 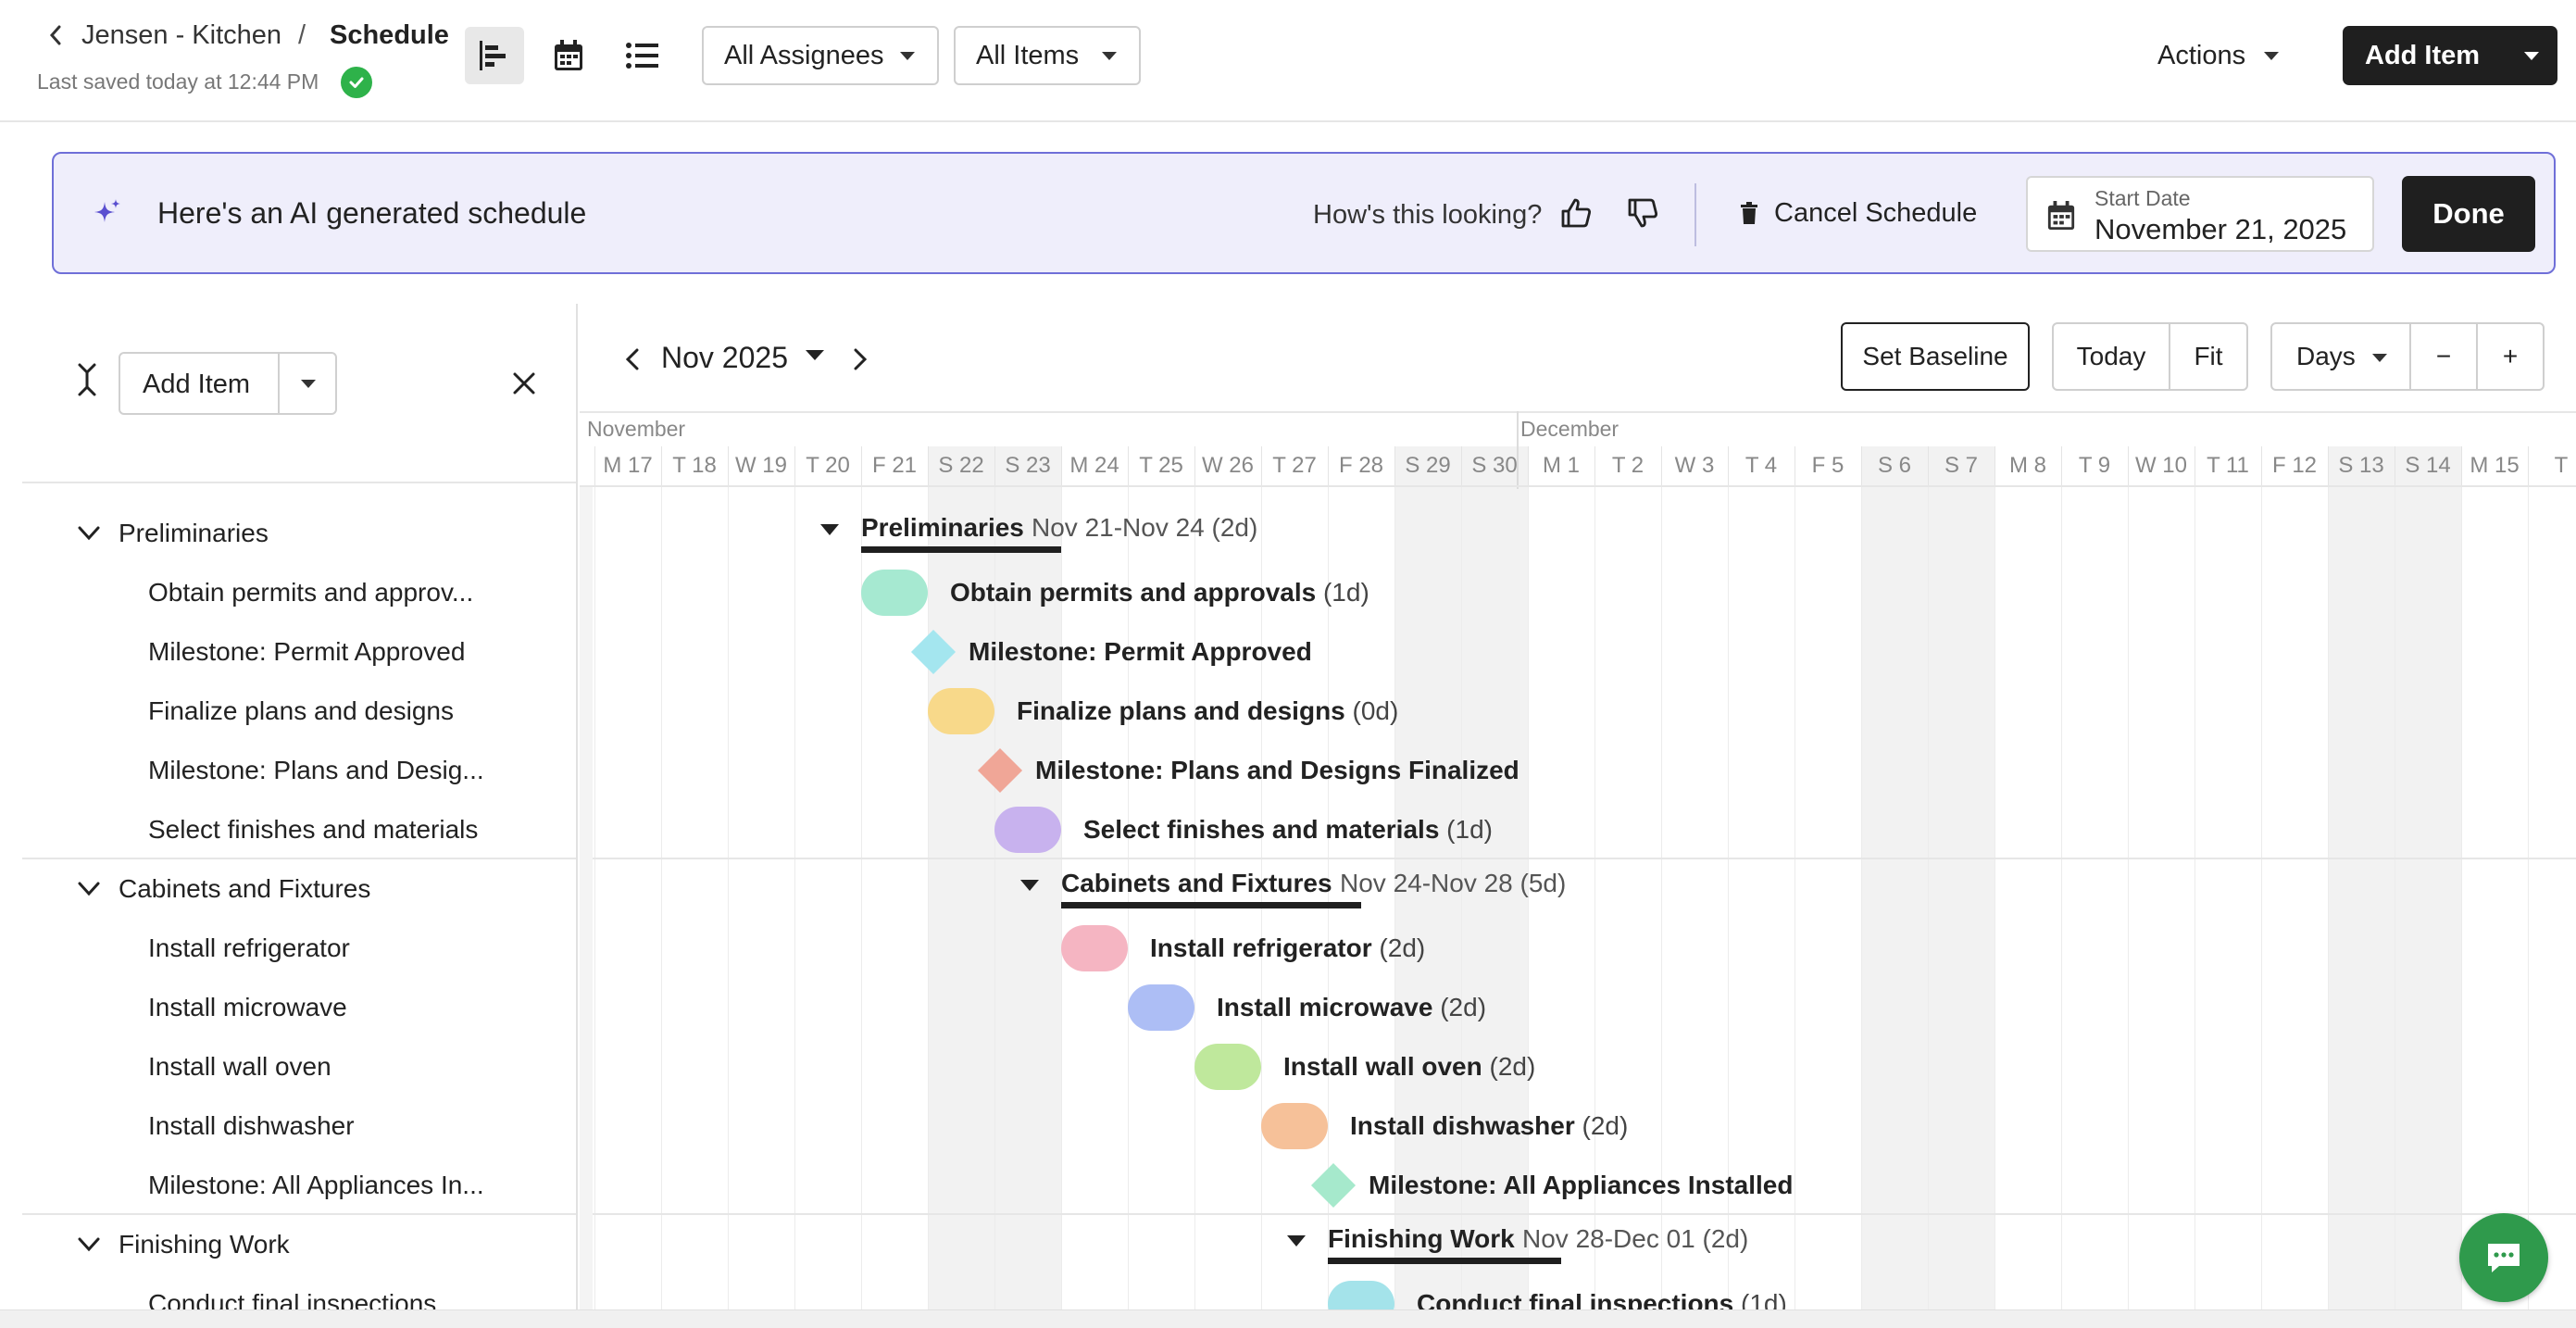 I want to click on items-filter-dropdown: All Items, so click(x=1047, y=55).